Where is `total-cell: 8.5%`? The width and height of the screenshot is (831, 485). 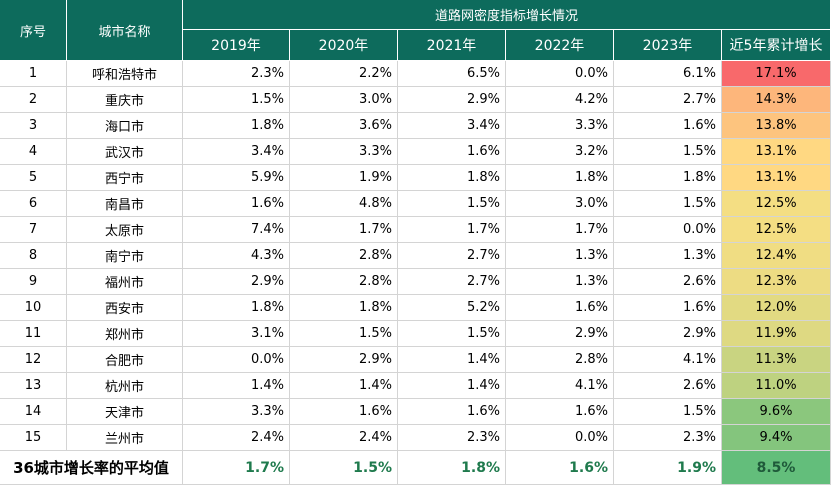 total-cell: 8.5% is located at coordinates (776, 468).